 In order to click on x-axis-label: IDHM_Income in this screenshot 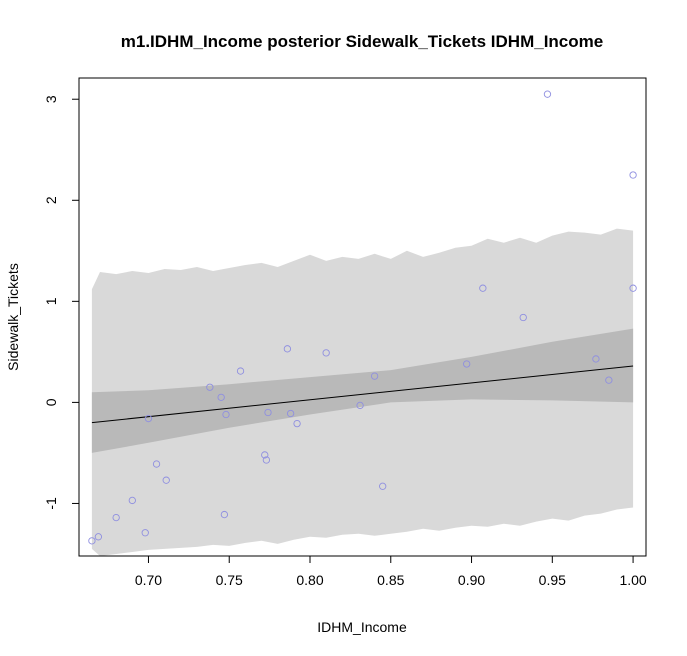, I will do `click(362, 627)`.